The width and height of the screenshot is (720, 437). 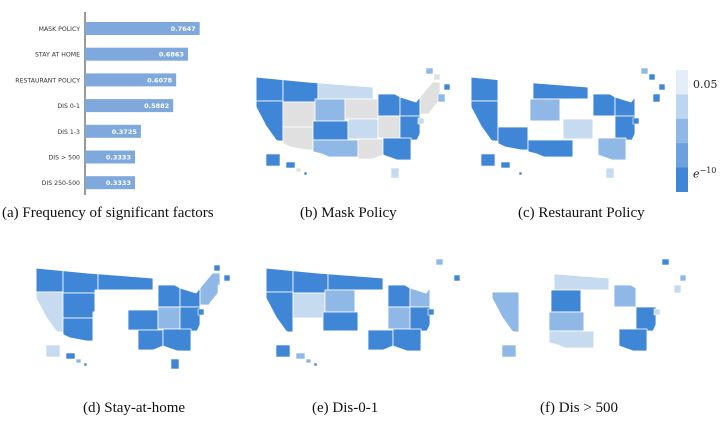 I want to click on choropleth-map-mask-policy, so click(x=353, y=124).